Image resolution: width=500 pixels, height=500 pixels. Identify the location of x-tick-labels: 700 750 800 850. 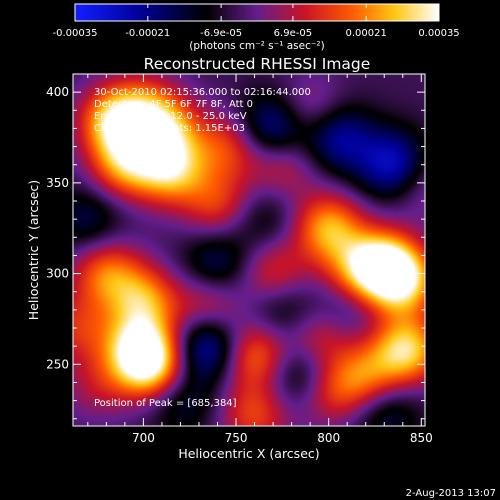
(282, 438).